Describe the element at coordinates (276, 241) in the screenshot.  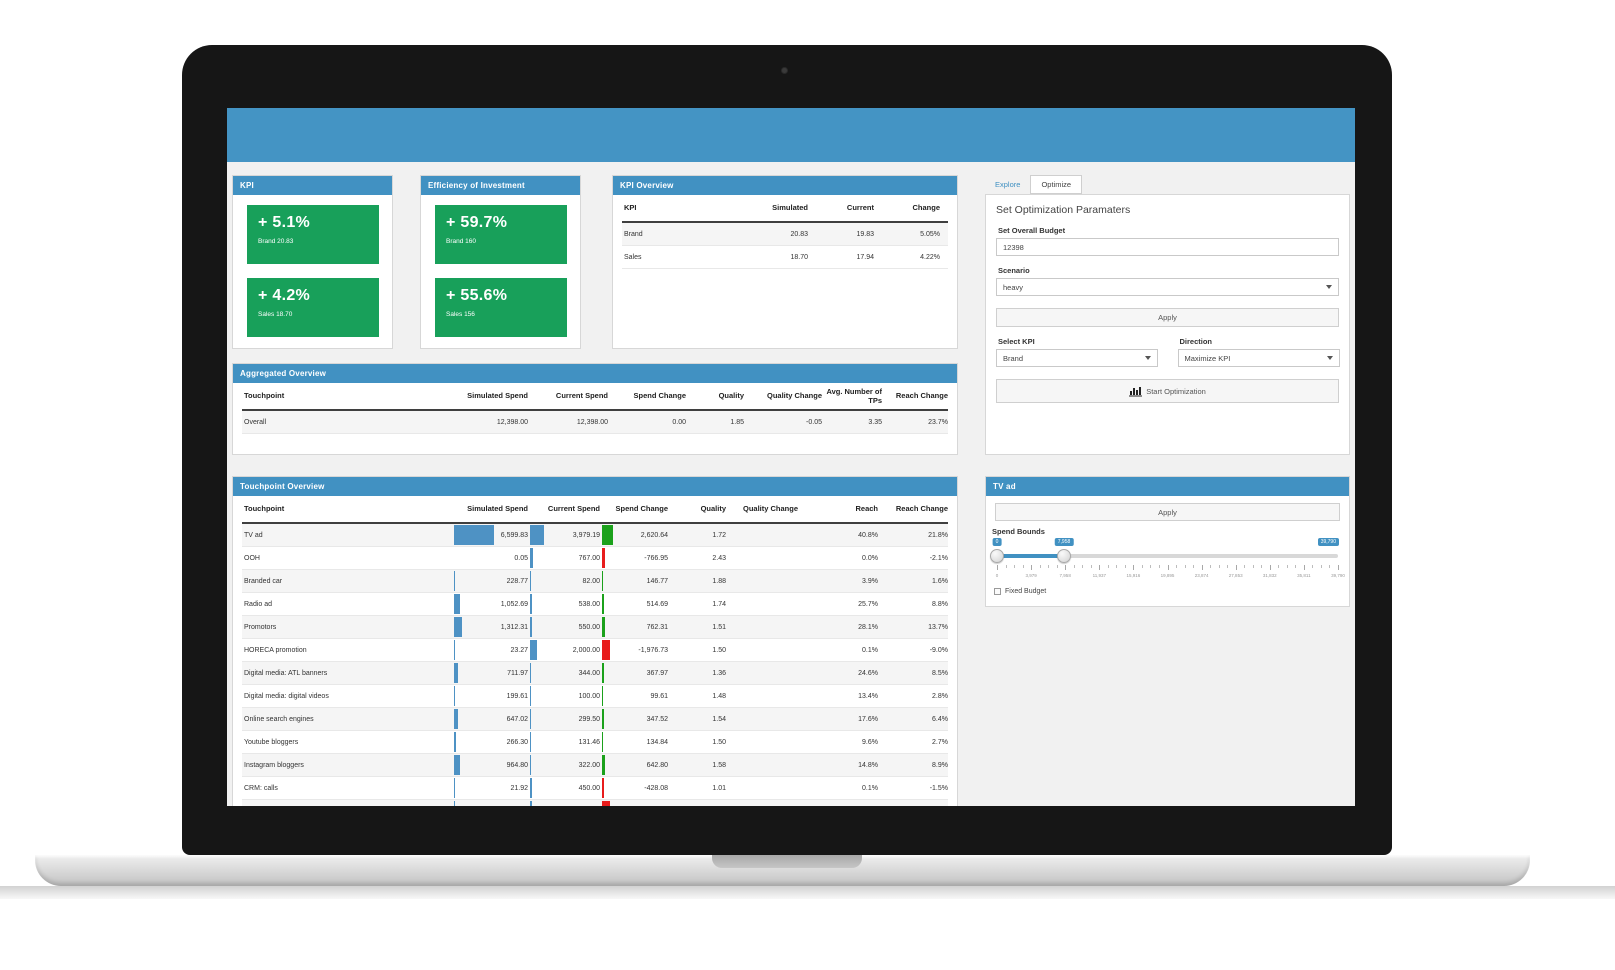
I see `kpi-card-label: Brand 20.83` at that location.